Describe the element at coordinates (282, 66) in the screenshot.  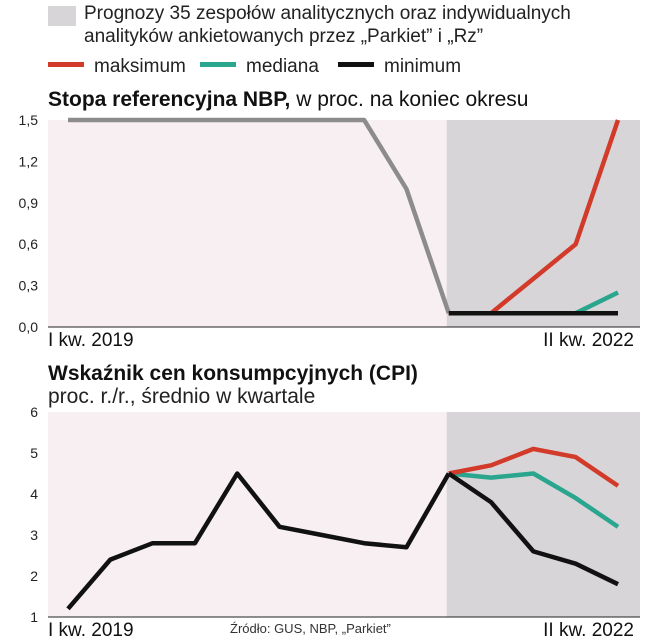
I see `legend-label-mediana: mediana` at that location.